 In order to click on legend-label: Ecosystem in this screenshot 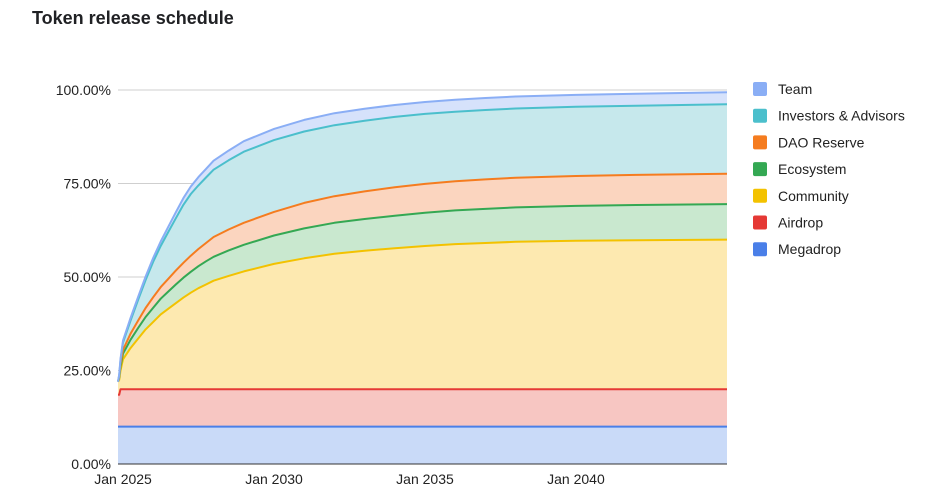, I will do `click(812, 169)`.